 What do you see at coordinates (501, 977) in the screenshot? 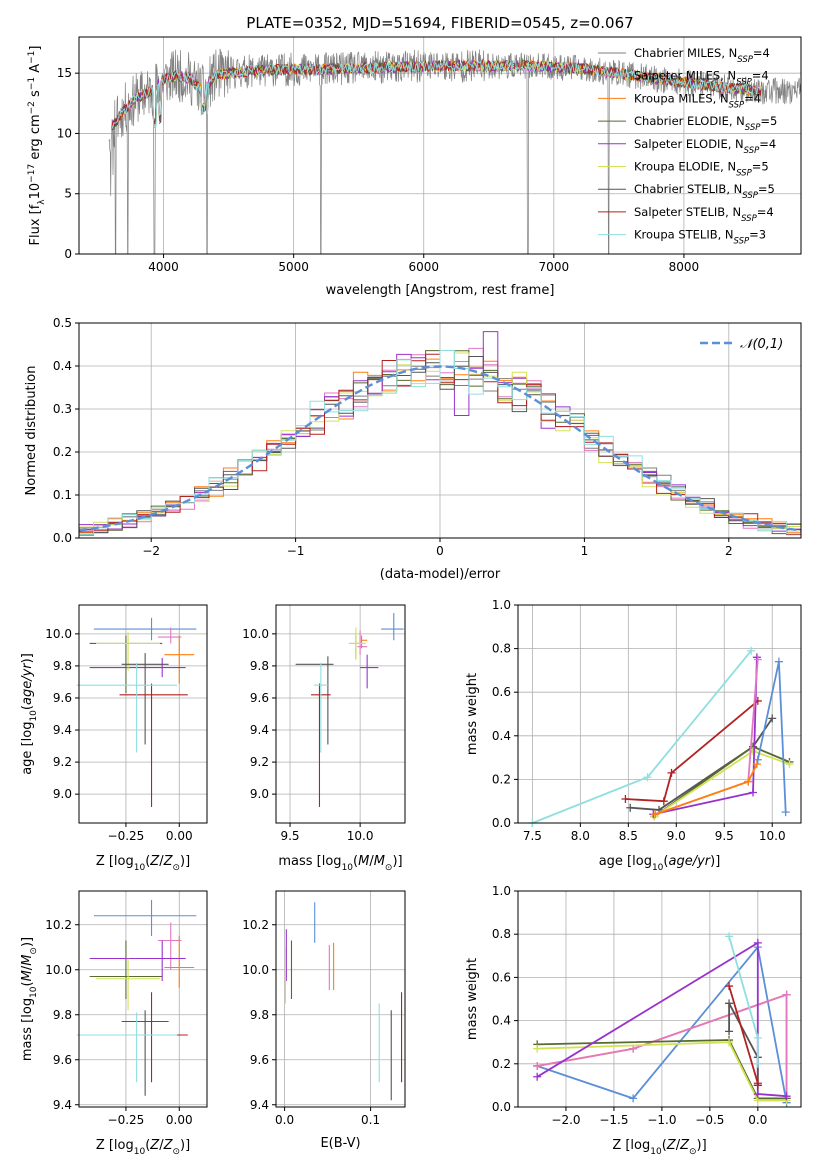
I see `weight-vs-Z-ytick-label: 0.6` at bounding box center [501, 977].